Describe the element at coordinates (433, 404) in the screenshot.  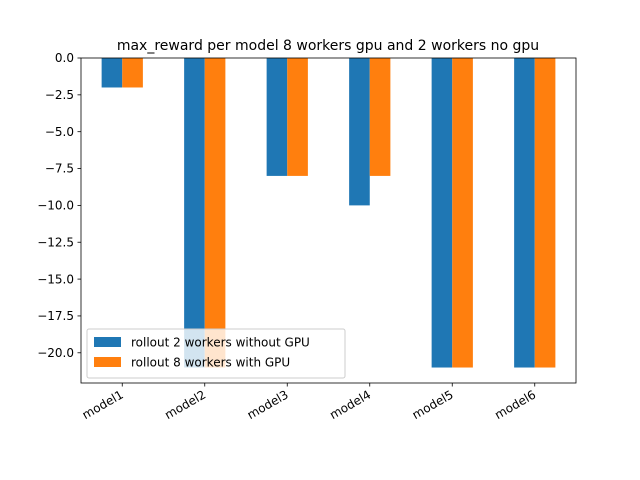
I see `x-tick-label-model5: model5` at that location.